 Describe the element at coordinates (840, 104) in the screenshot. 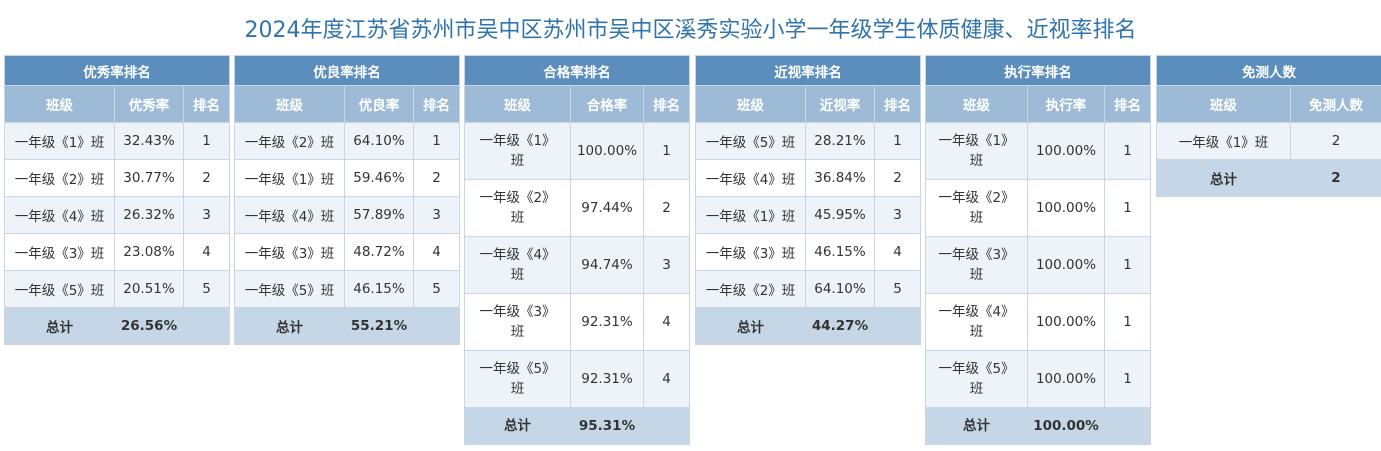

I see `column-header: 近视率` at that location.